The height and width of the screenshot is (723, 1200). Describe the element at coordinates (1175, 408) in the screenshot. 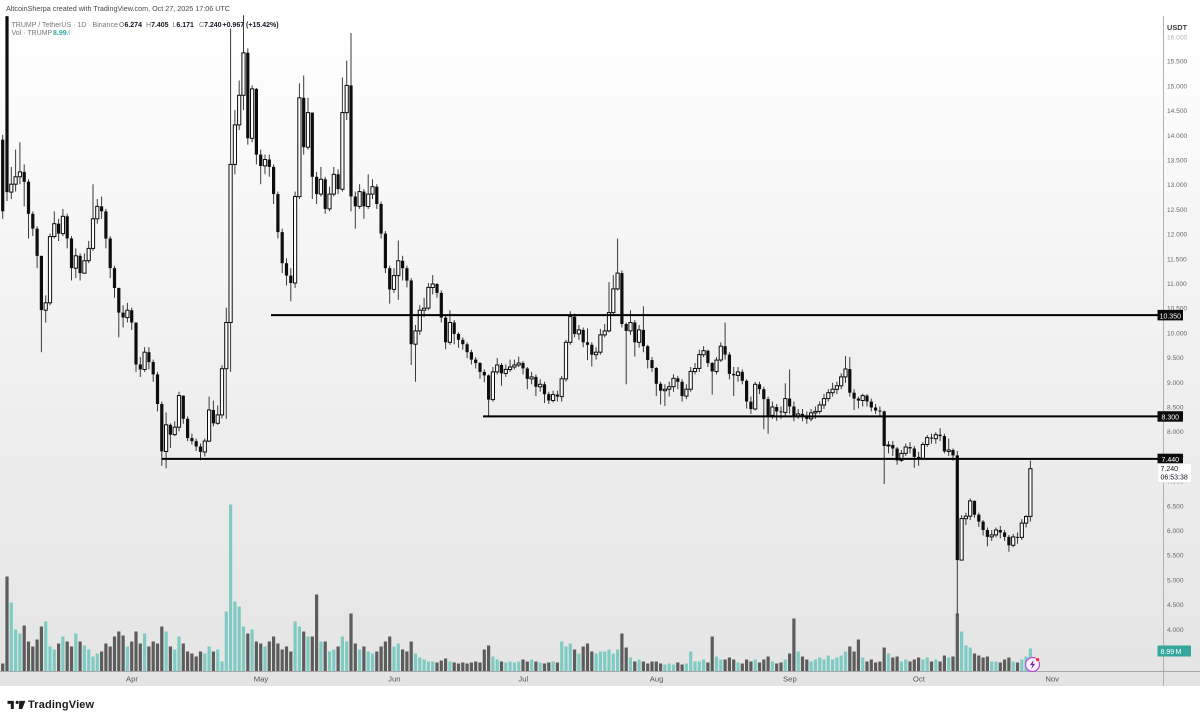

I see `svg-text: 8.500` at that location.